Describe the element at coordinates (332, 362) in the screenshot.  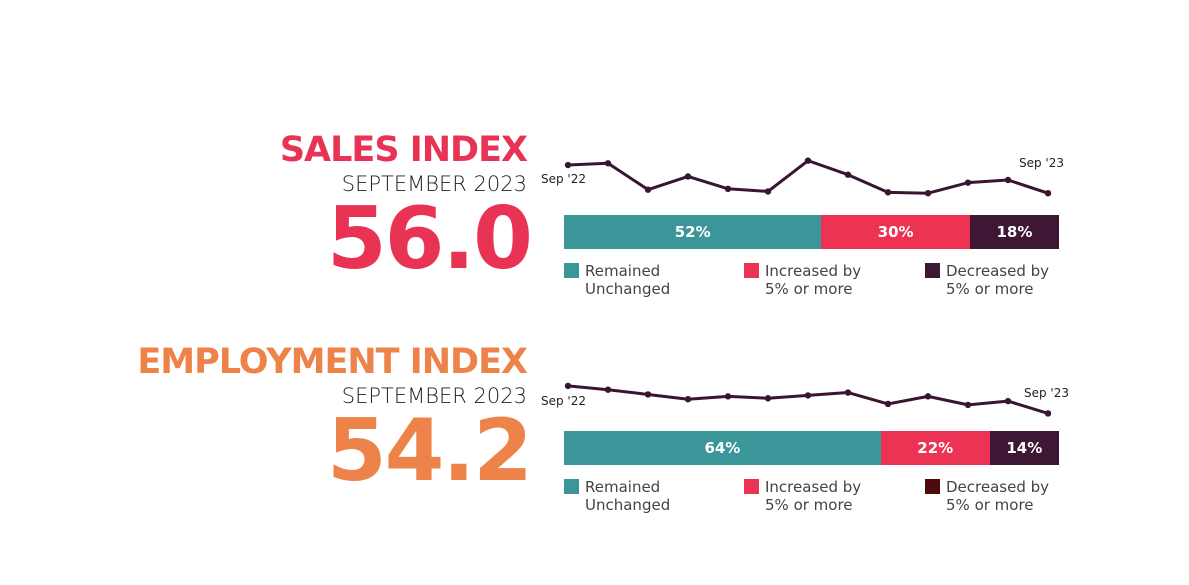
I see `panel-title: EMPLOYMENT INDEX` at that location.